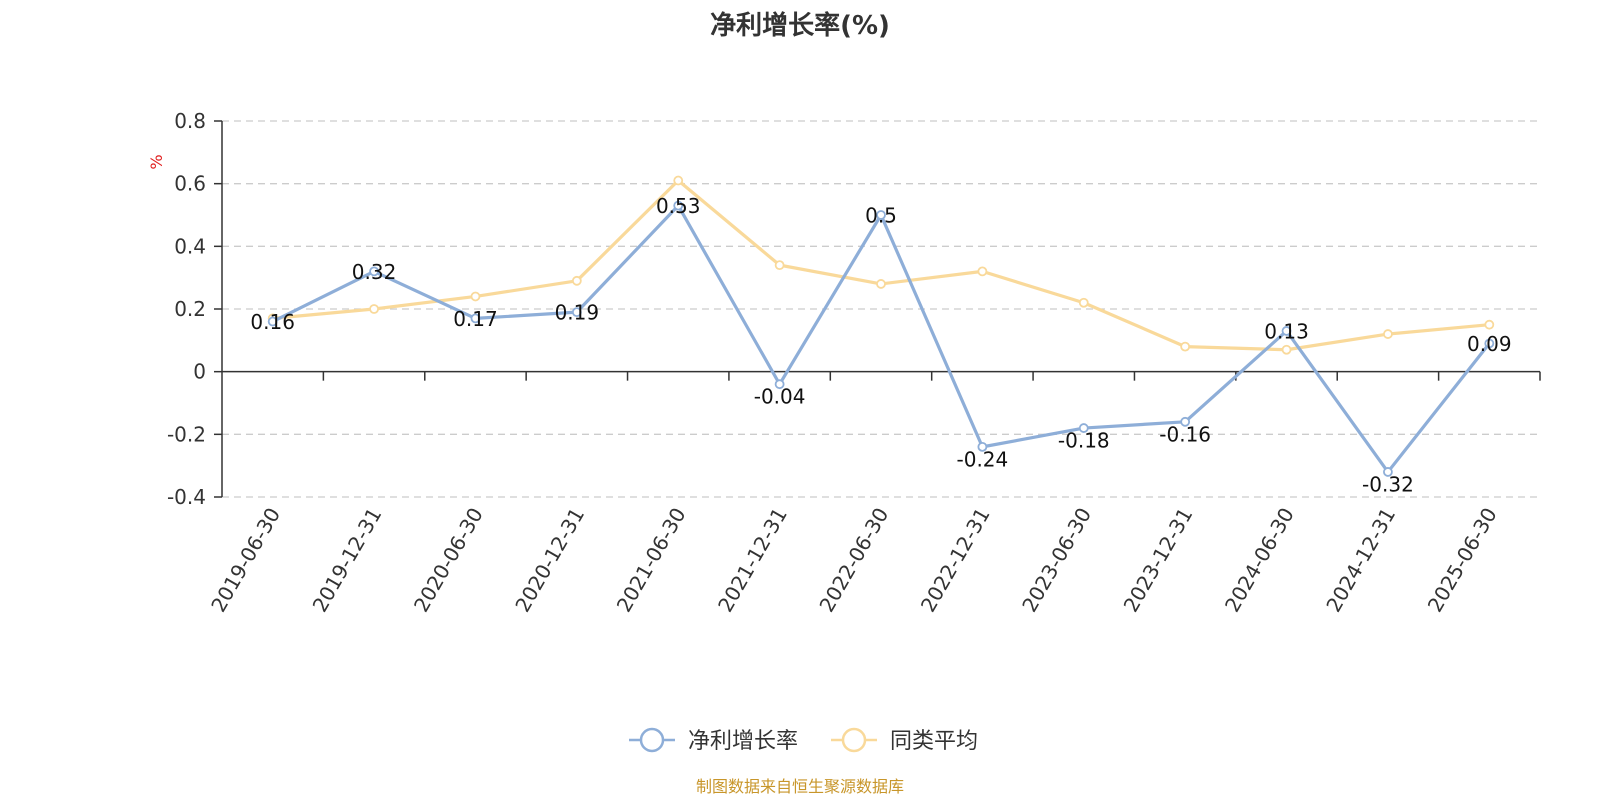 This screenshot has width=1600, height=800. Describe the element at coordinates (199, 372) in the screenshot. I see `y-tick-label: 0` at that location.